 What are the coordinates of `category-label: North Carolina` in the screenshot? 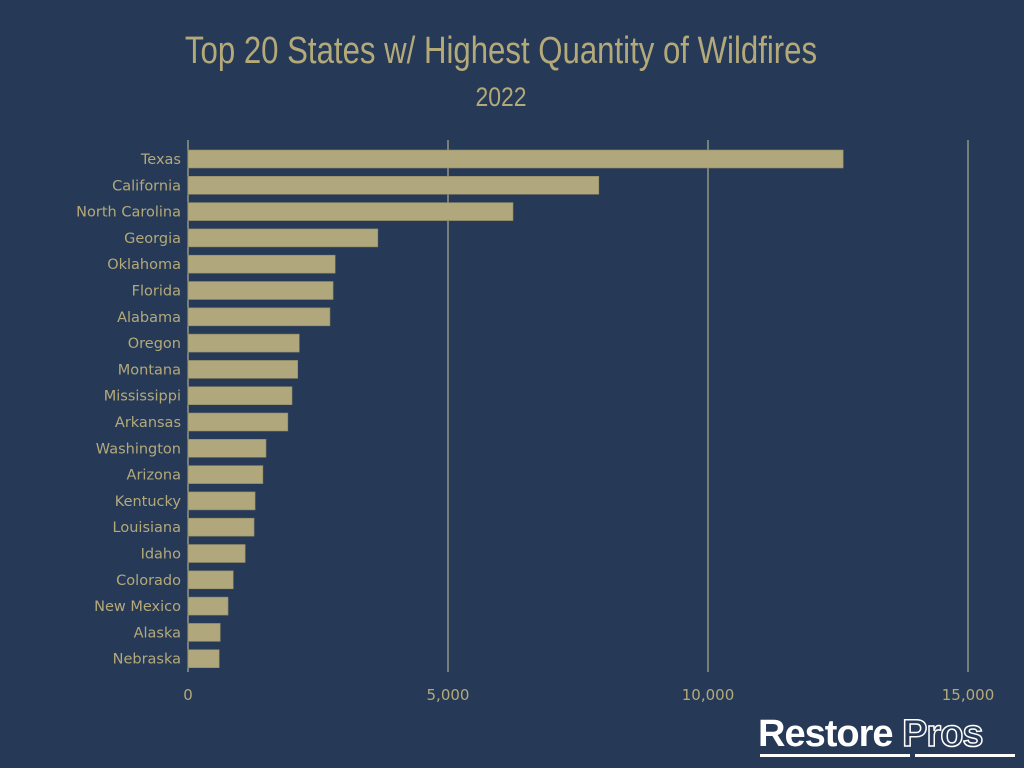 It's located at (128, 213).